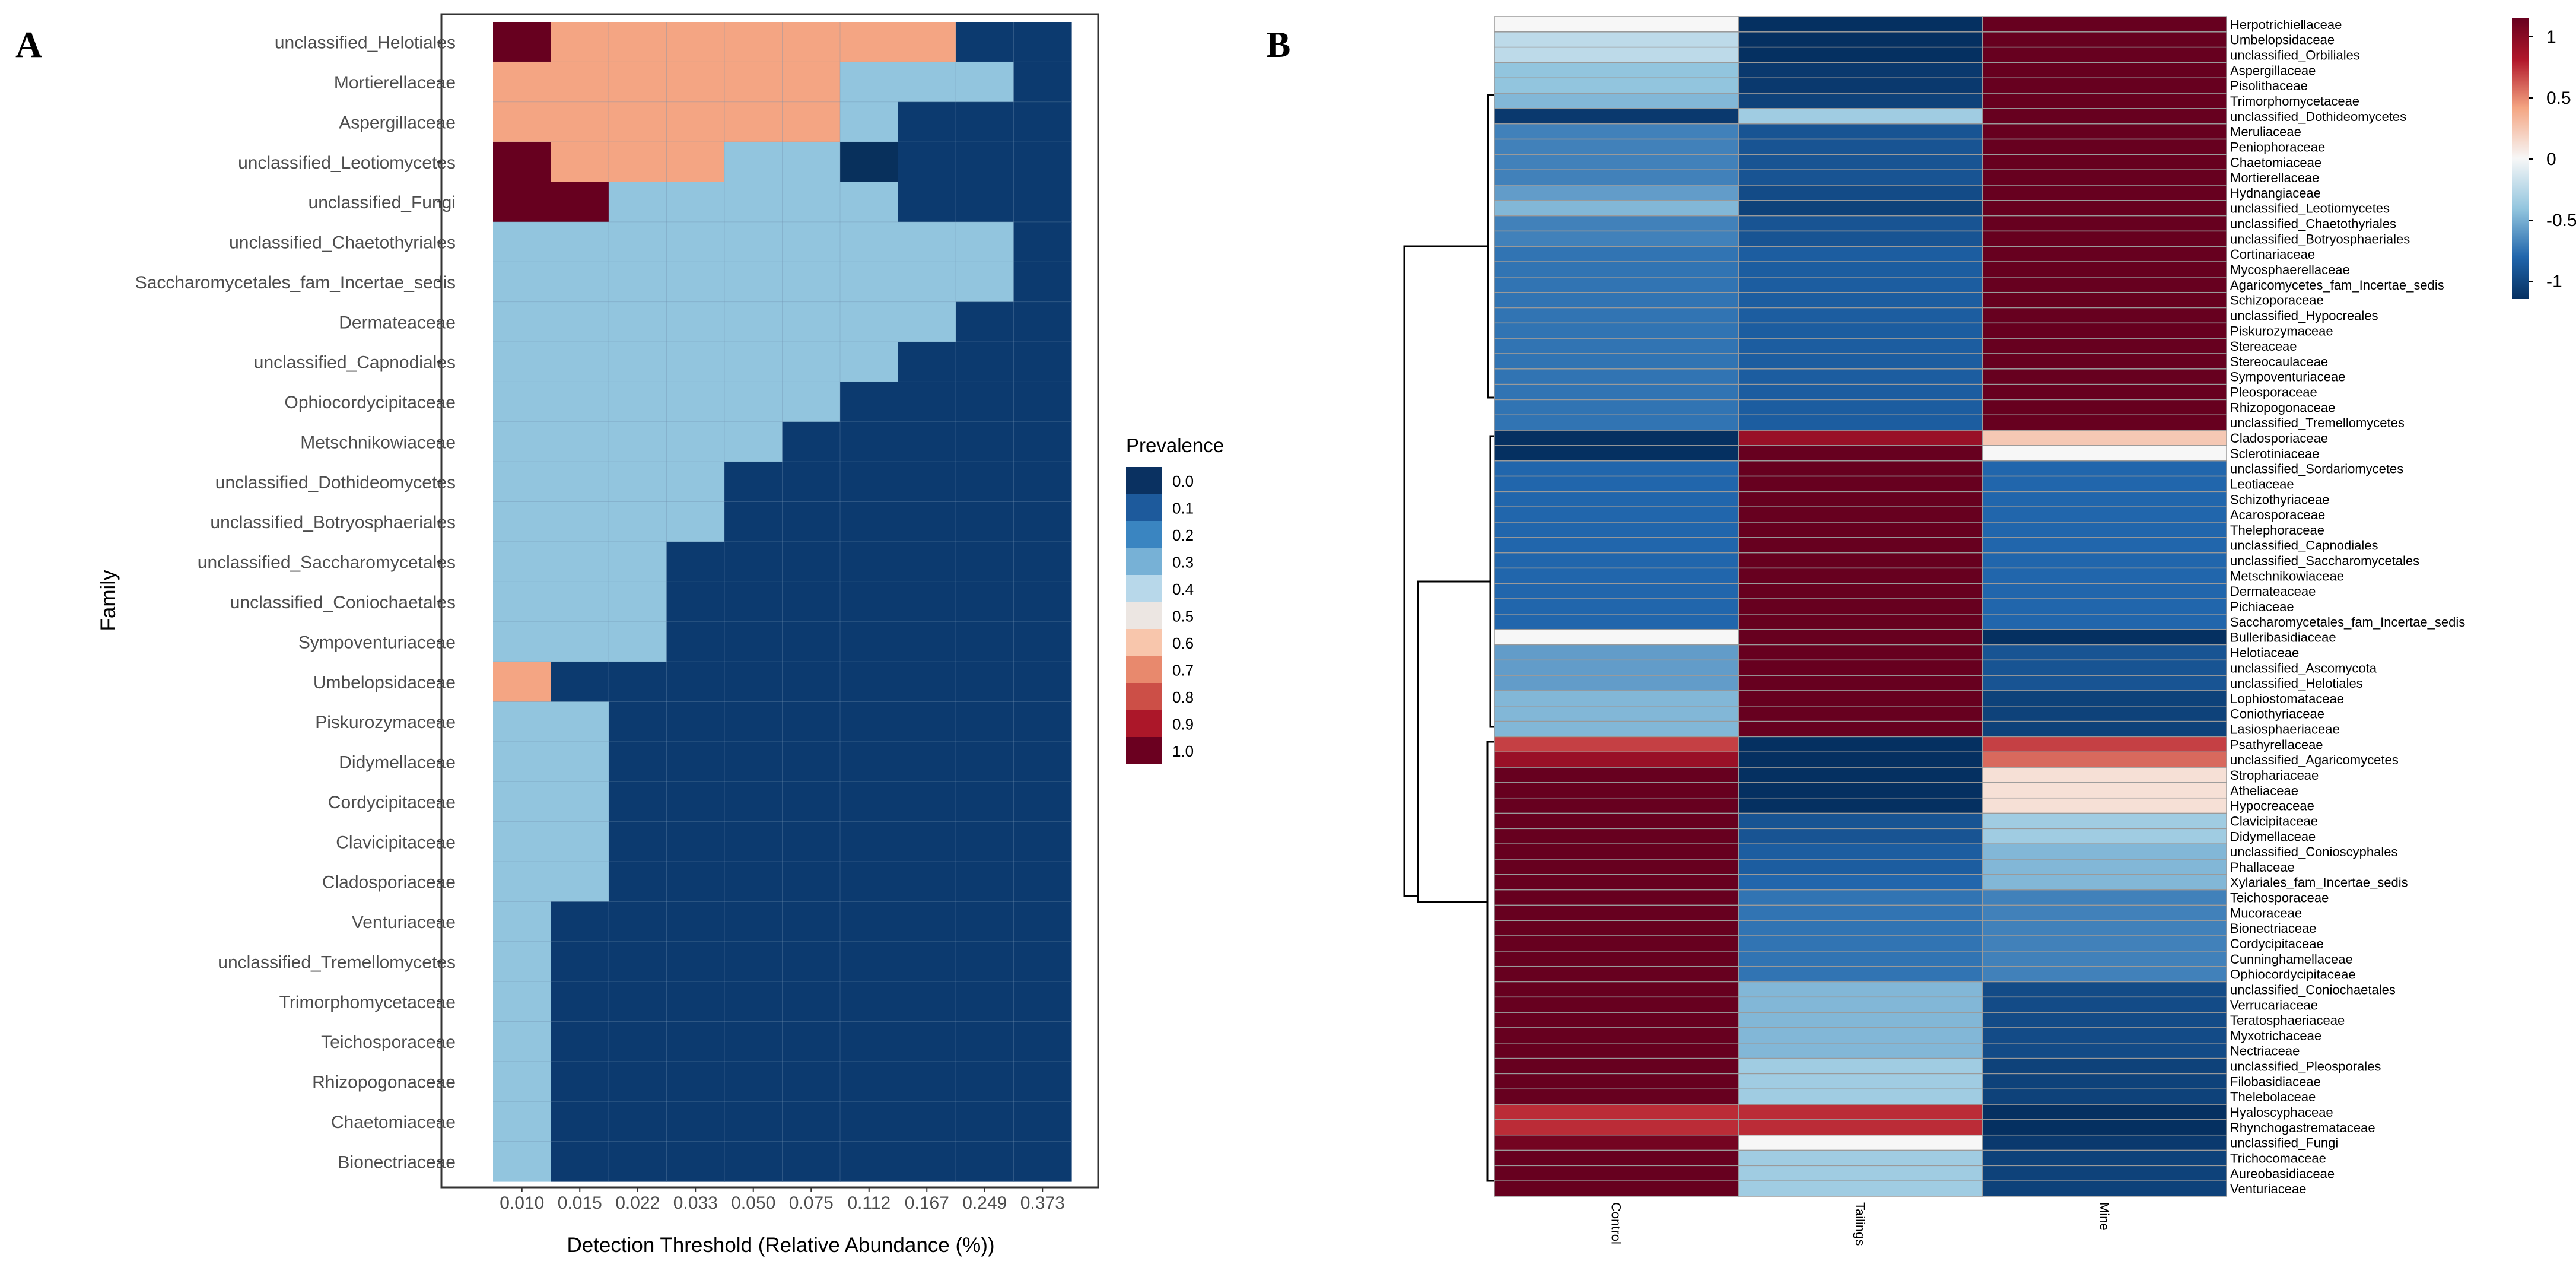 The width and height of the screenshot is (2576, 1274). Describe the element at coordinates (388, 1042) in the screenshot. I see `panel-a-row-label: Teichosporaceae` at that location.